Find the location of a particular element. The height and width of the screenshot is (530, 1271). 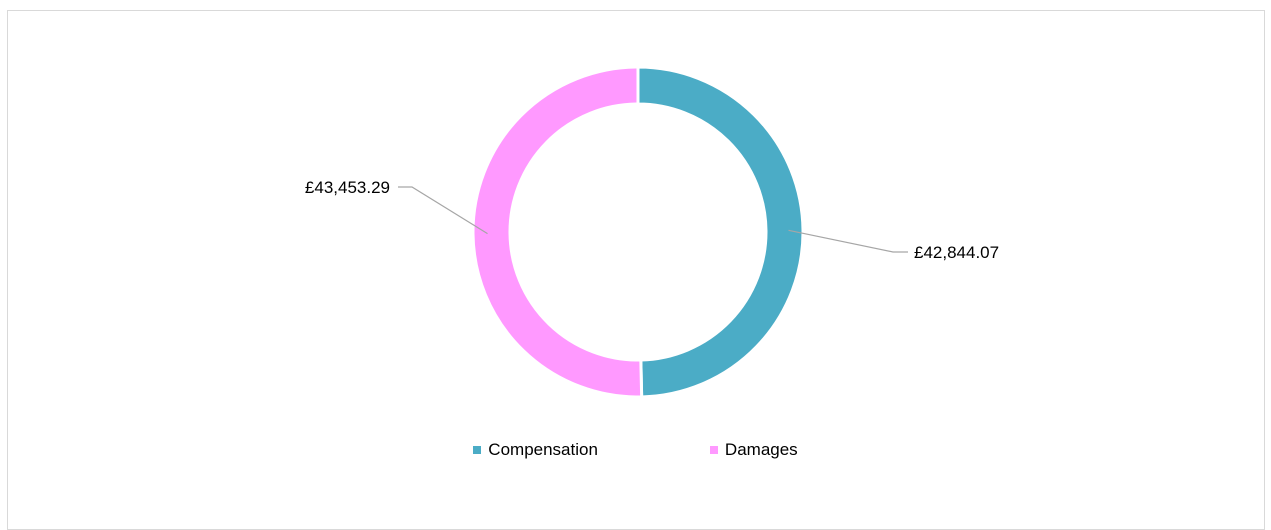

slice-compensation is located at coordinates (720, 232).